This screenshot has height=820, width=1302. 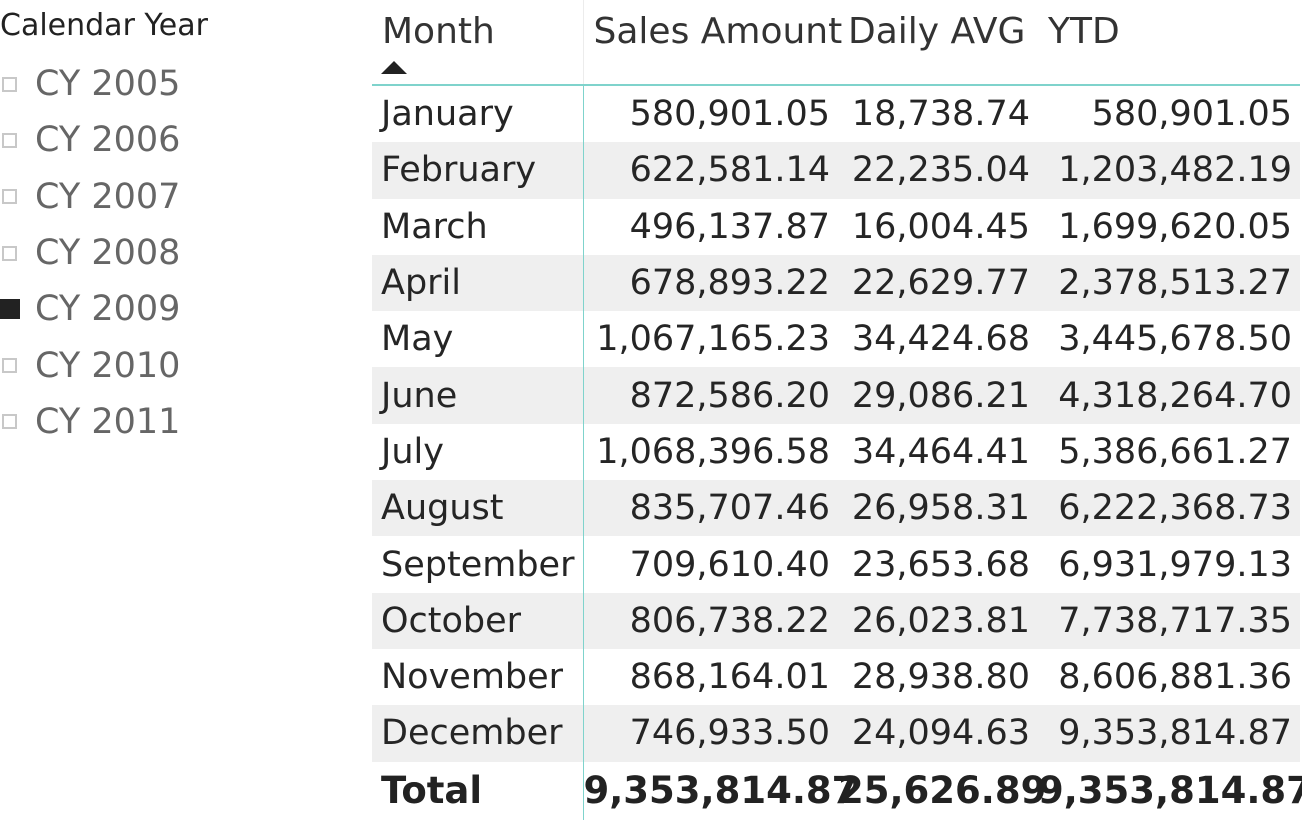 What do you see at coordinates (394, 67) in the screenshot?
I see `sort-ascending-icon` at bounding box center [394, 67].